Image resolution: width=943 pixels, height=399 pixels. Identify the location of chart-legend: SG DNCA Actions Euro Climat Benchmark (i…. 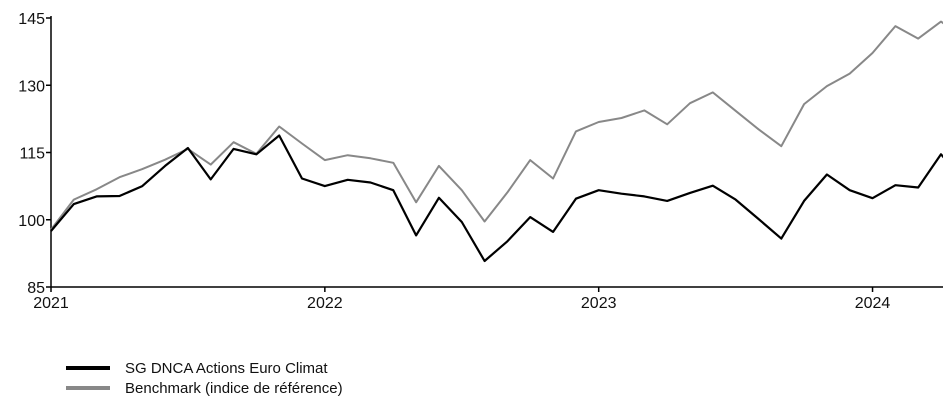
(204, 378).